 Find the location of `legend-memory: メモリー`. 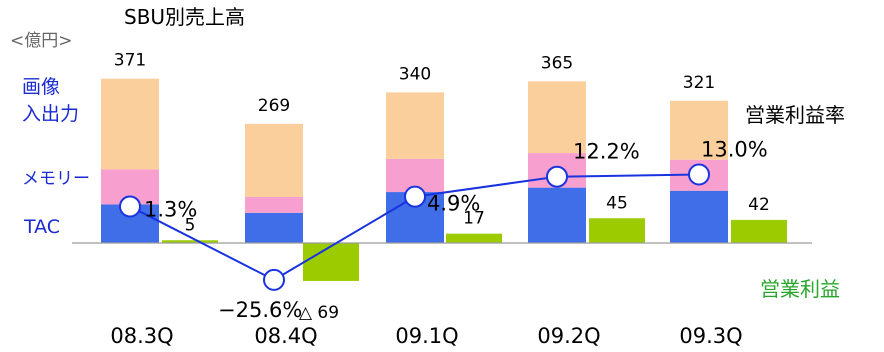

legend-memory: メモリー is located at coordinates (56, 179).